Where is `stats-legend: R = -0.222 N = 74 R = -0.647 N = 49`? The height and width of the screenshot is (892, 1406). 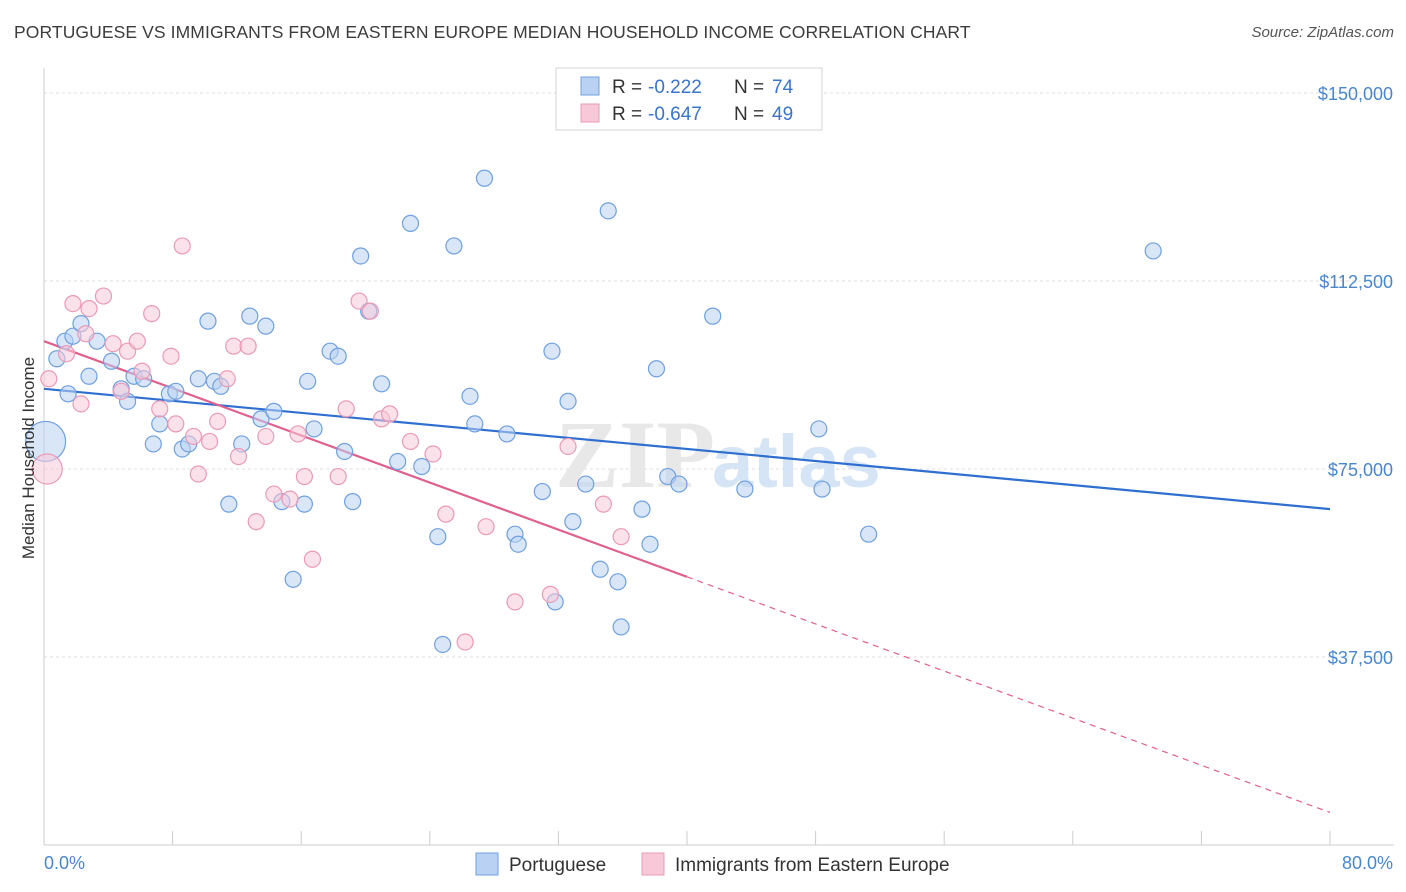 stats-legend: R = -0.222 N = 74 R = -0.647 N = 49 is located at coordinates (689, 99).